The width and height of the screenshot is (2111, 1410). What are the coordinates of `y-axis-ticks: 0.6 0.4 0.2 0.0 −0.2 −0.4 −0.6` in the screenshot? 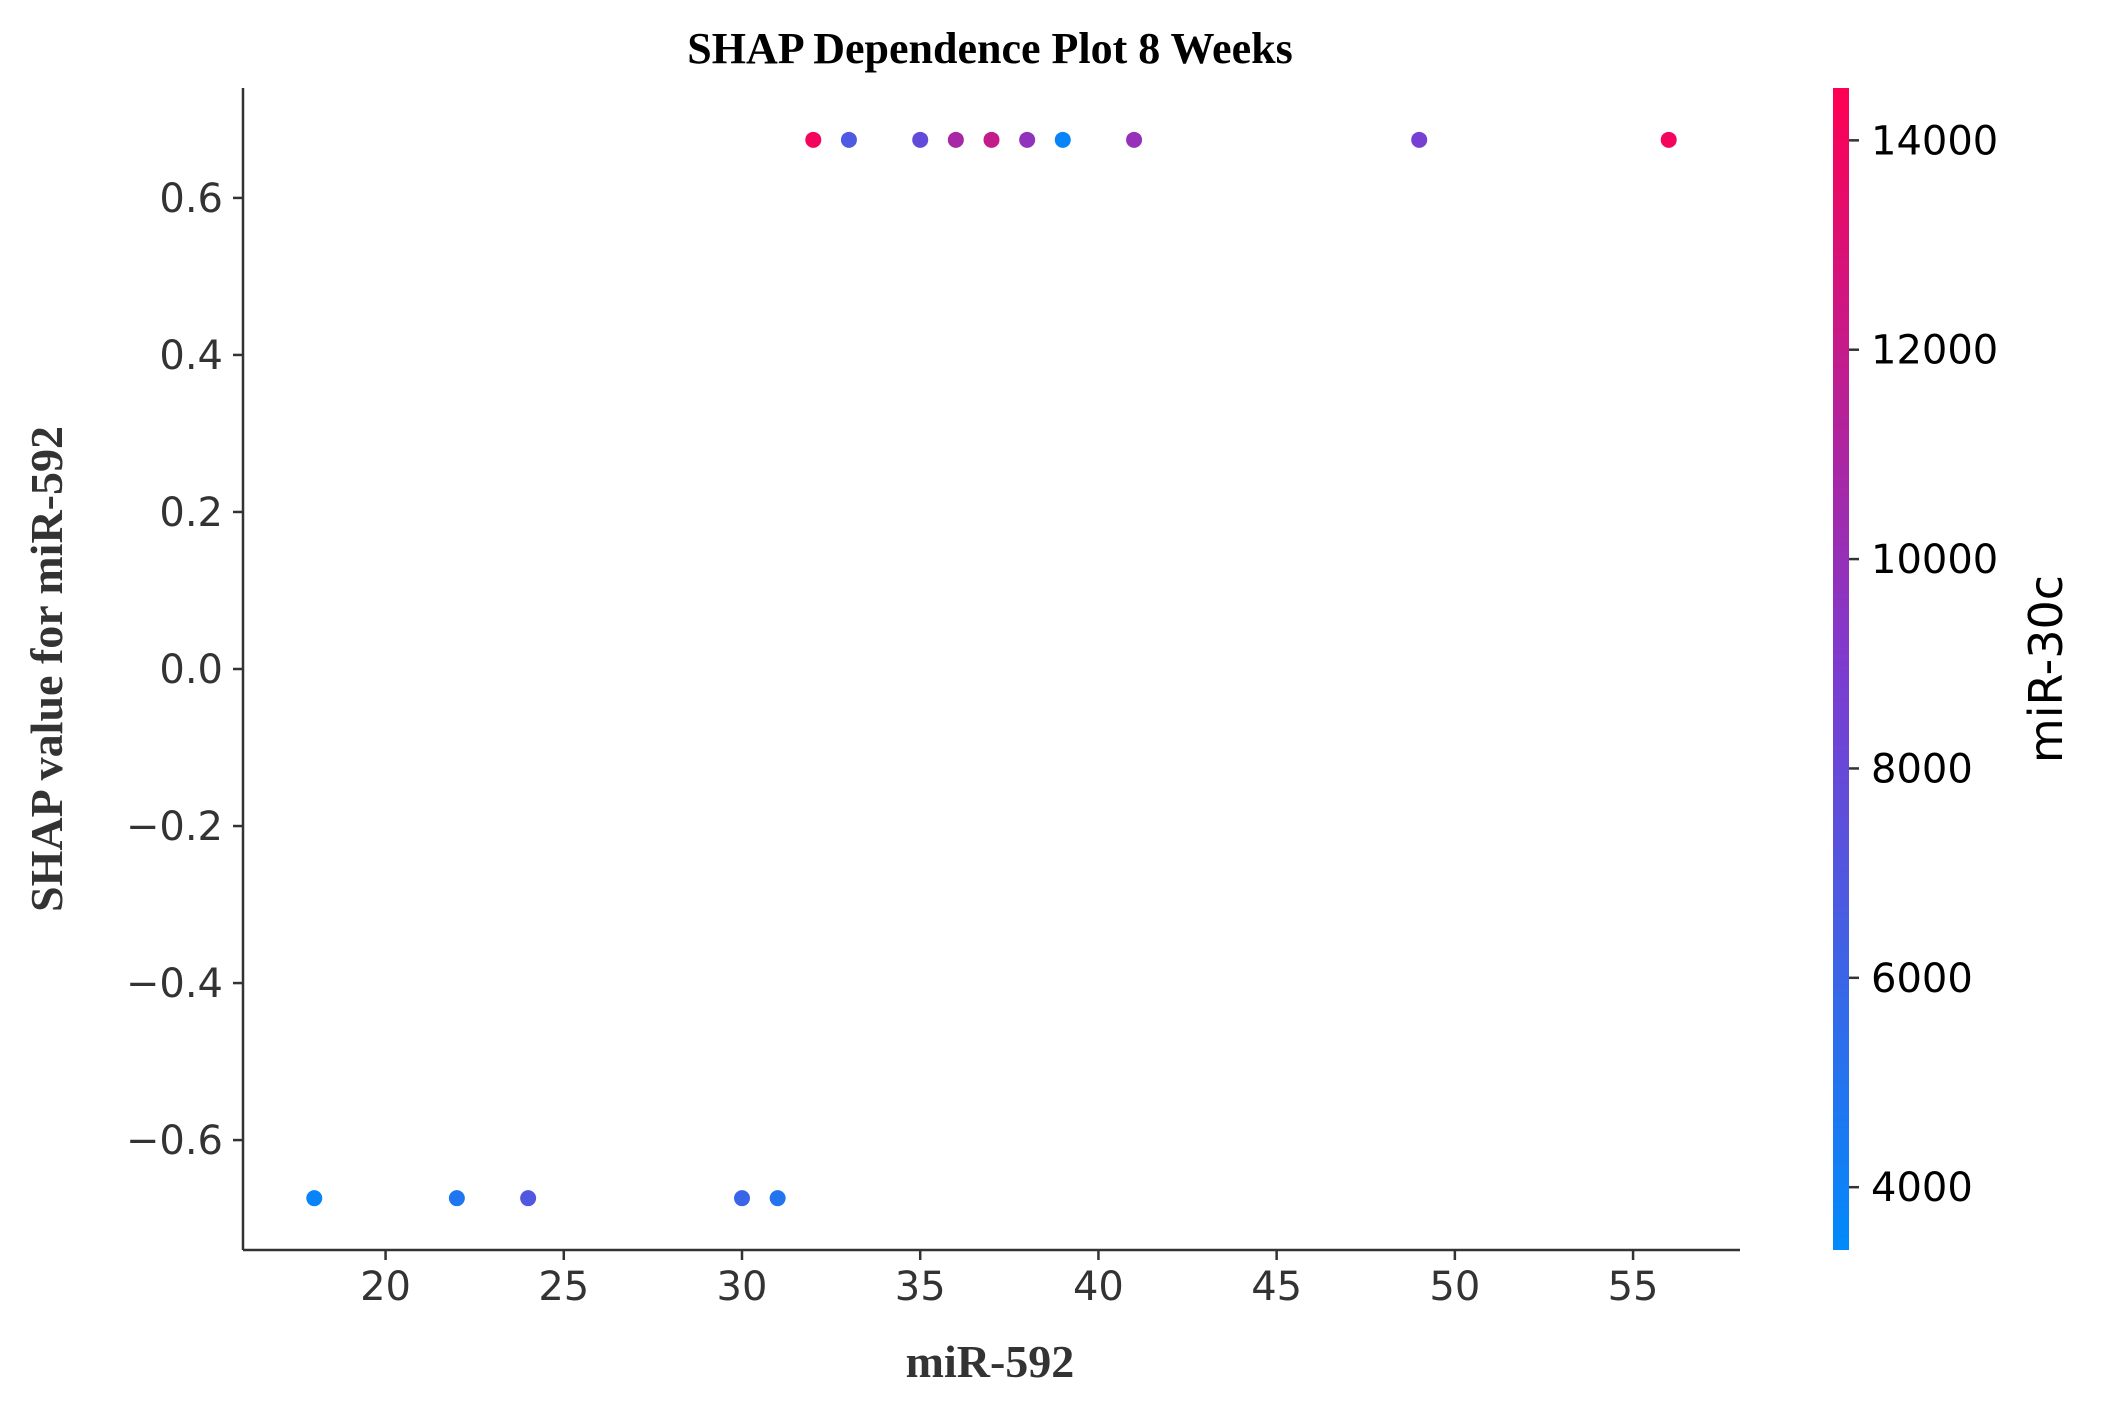 It's located at (184, 670).